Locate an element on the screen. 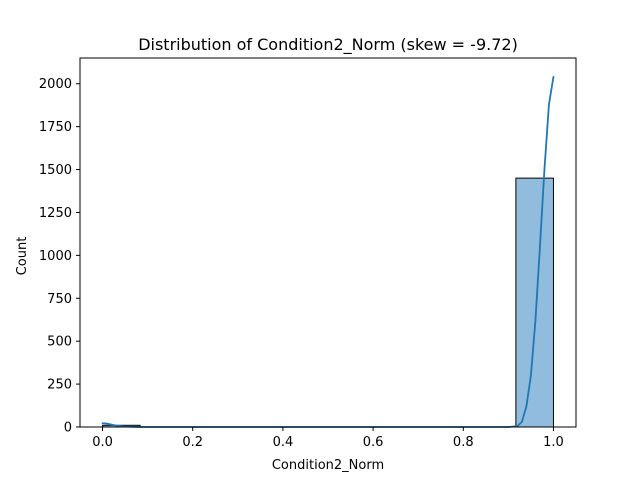 The width and height of the screenshot is (640, 480). y-tick-label-5: 1250 is located at coordinates (55, 213).